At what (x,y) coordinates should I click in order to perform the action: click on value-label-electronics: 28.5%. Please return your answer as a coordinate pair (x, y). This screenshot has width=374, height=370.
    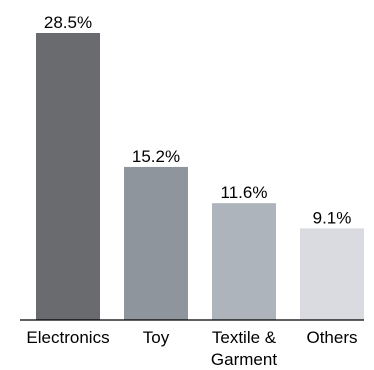
    Looking at the image, I should click on (68, 22).